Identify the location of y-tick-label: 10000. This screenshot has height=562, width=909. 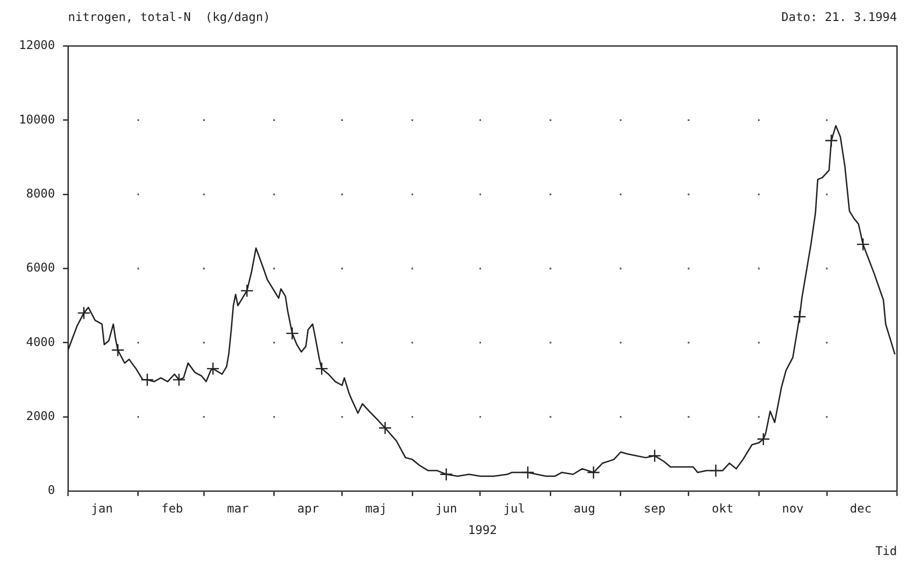
(36, 119).